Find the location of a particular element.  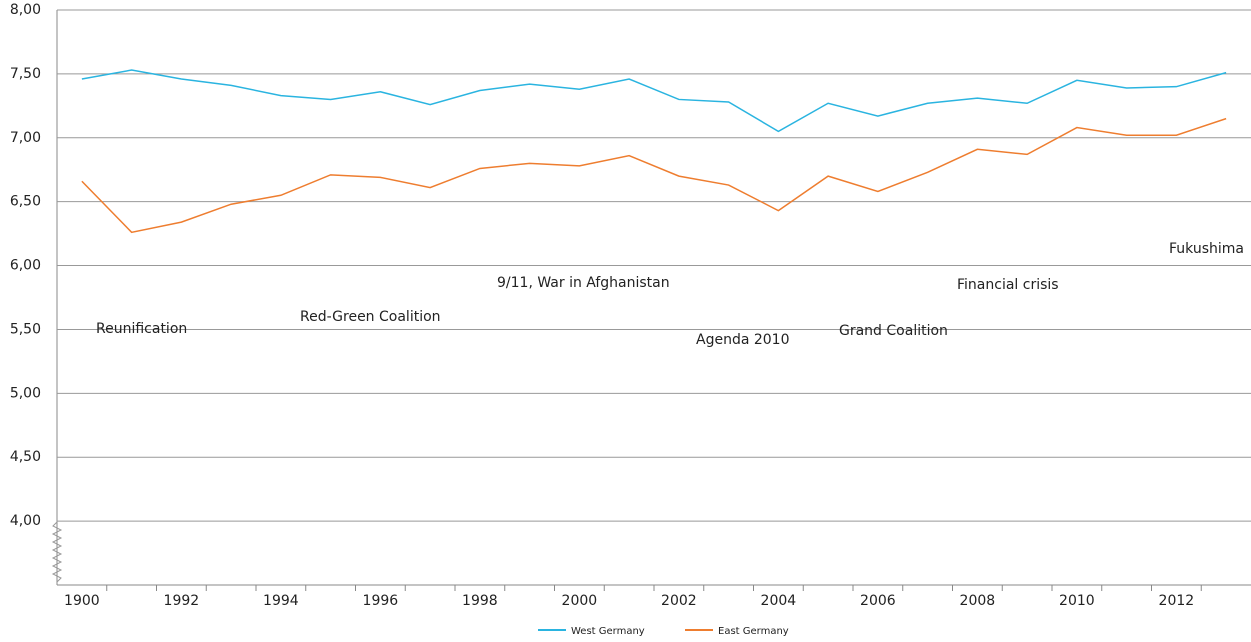

y-tick-label: 7,00 is located at coordinates (25, 138).